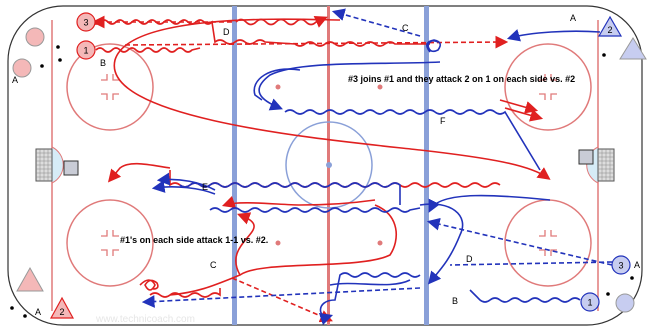 This screenshot has width=650, height=331. I want to click on red-skate-3-wave, so click(260, 33).